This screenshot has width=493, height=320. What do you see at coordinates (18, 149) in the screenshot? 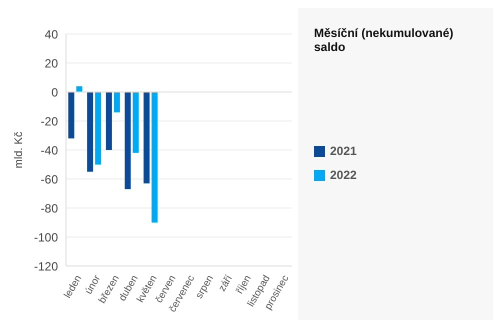
I see `y-axis-title: mld. Kč` at bounding box center [18, 149].